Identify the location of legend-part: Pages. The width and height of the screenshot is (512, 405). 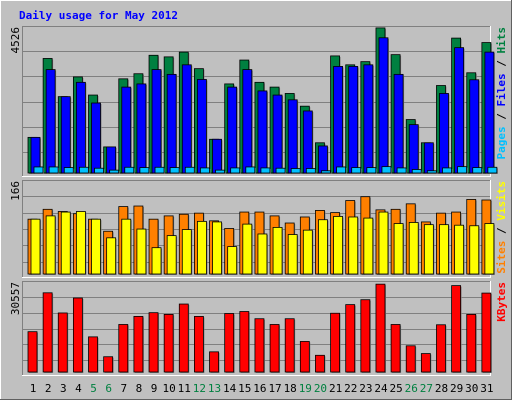
(501, 142).